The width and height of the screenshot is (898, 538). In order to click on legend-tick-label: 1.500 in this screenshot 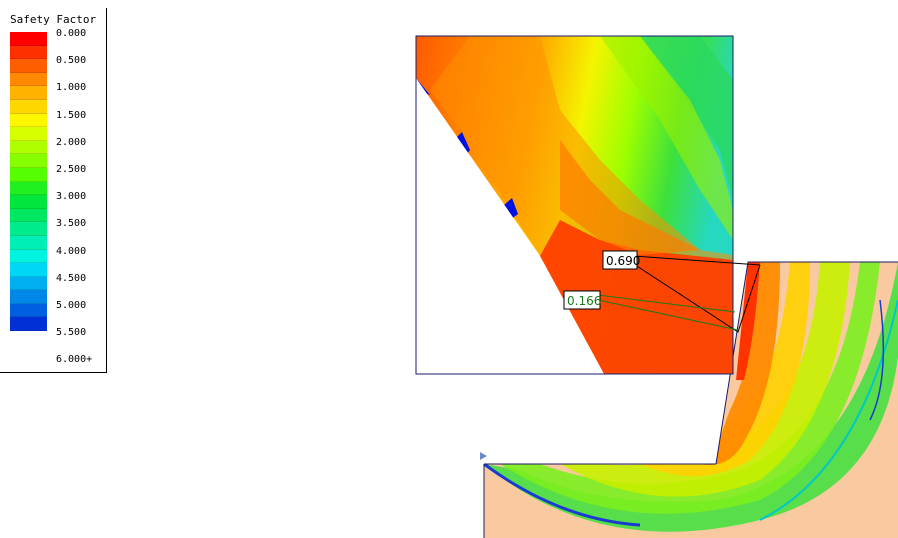, I will do `click(71, 115)`.